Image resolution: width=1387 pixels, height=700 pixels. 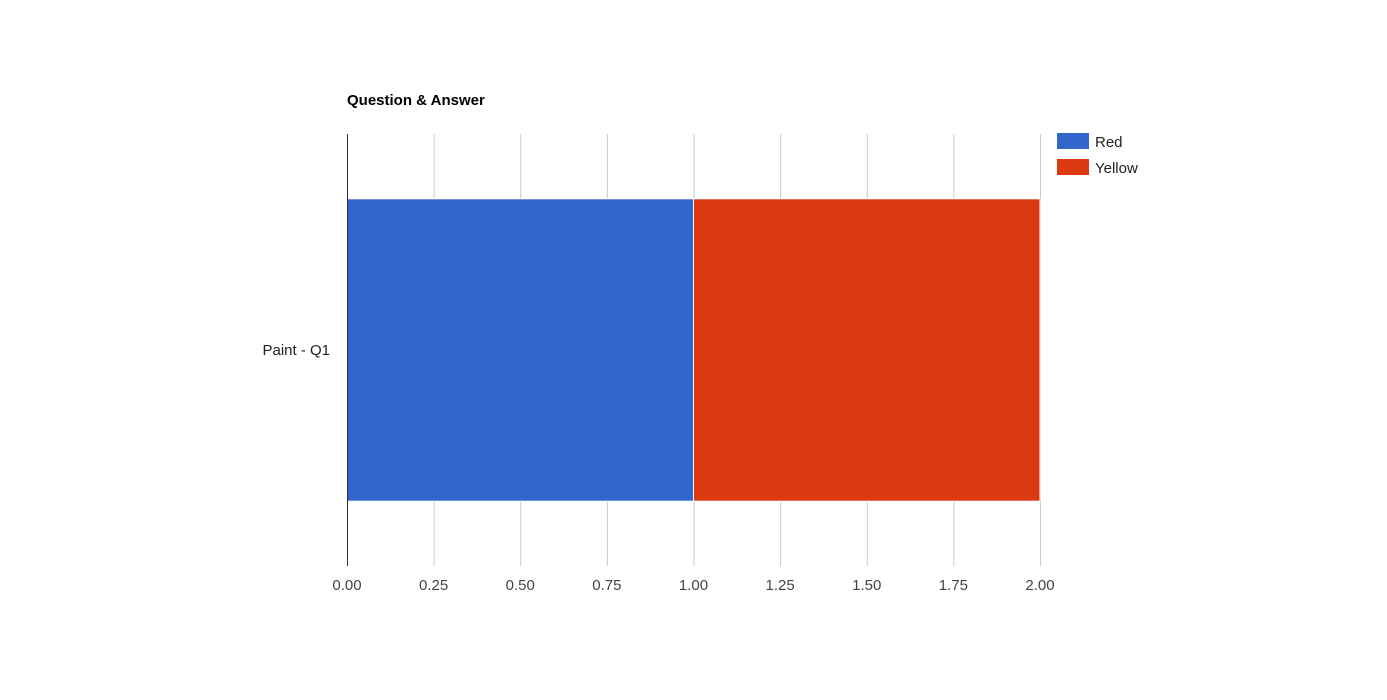 I want to click on legend-swatch-red, so click(x=1073, y=141).